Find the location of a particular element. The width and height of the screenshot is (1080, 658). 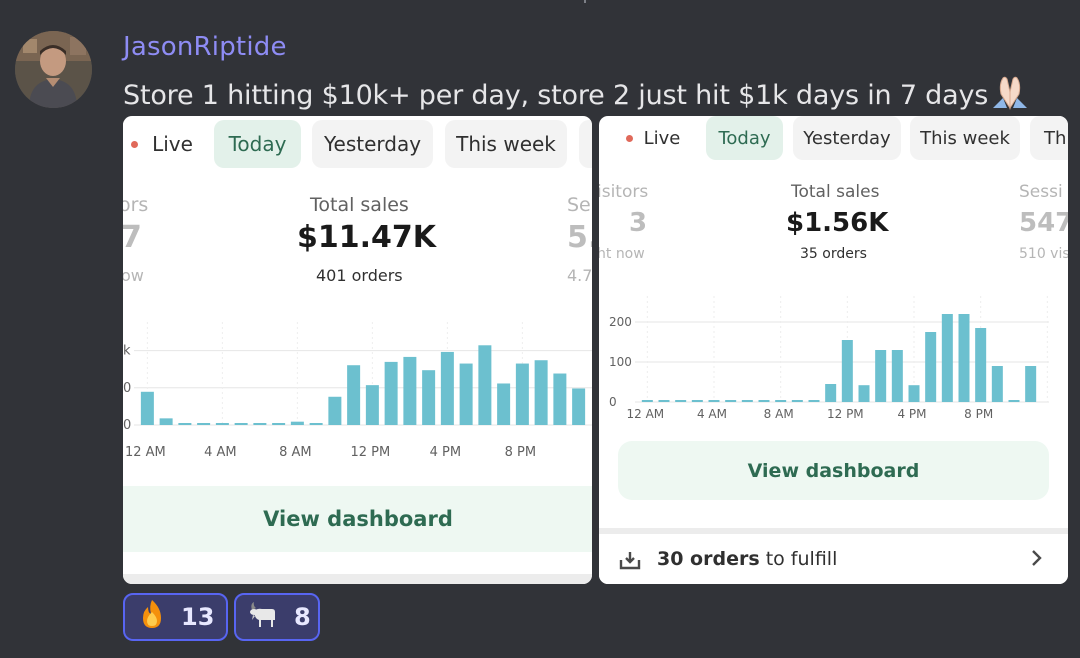

reaction-goat: 8 is located at coordinates (277, 617).